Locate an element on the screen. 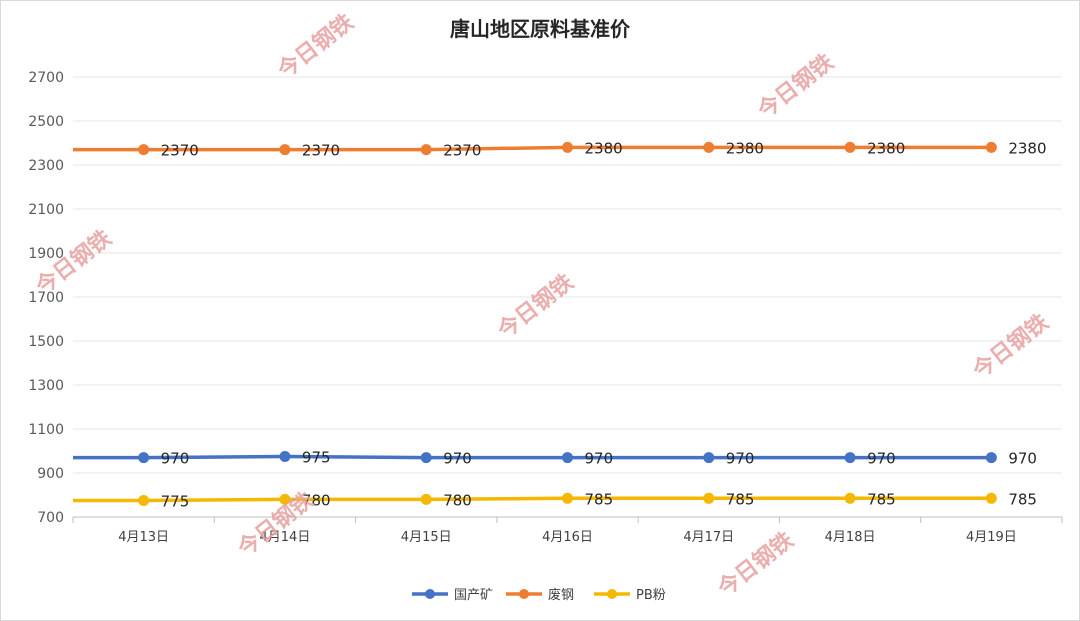  y-tick-label: 1100 is located at coordinates (46, 430).